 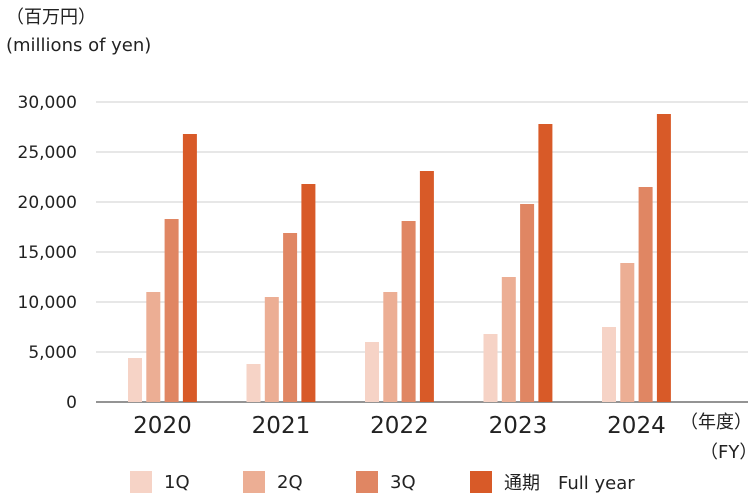 I want to click on legend-item-full-year: 通期 Full year, so click(x=552, y=482).